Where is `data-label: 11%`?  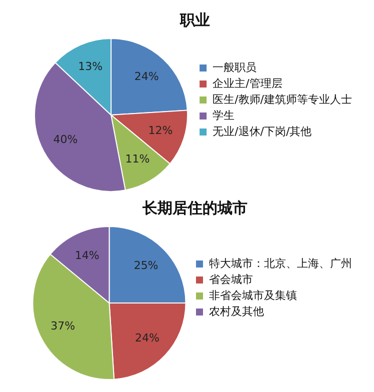
data-label: 11% is located at coordinates (137, 159).